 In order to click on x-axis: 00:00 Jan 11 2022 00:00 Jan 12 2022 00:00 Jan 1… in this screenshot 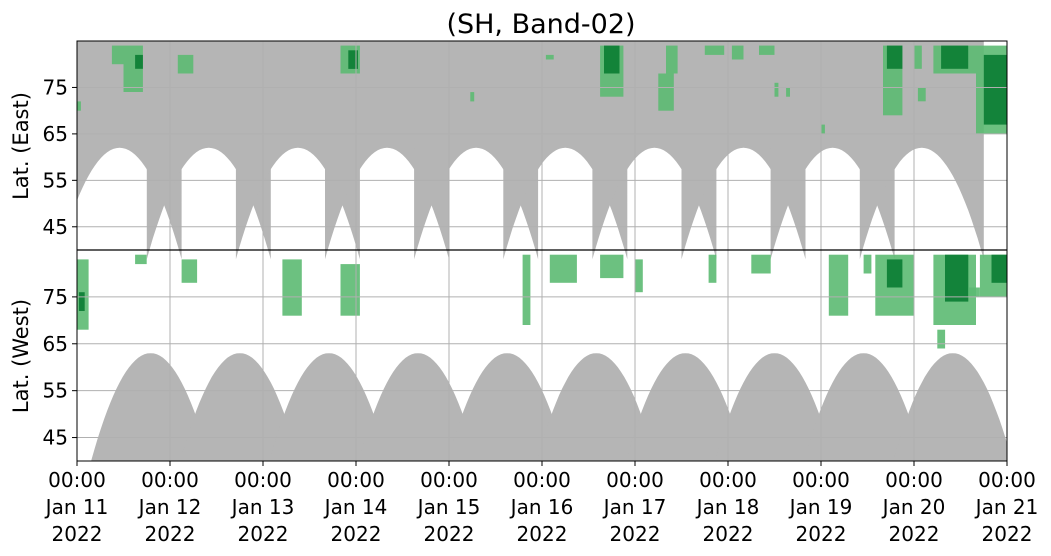, I will do `click(541, 503)`.